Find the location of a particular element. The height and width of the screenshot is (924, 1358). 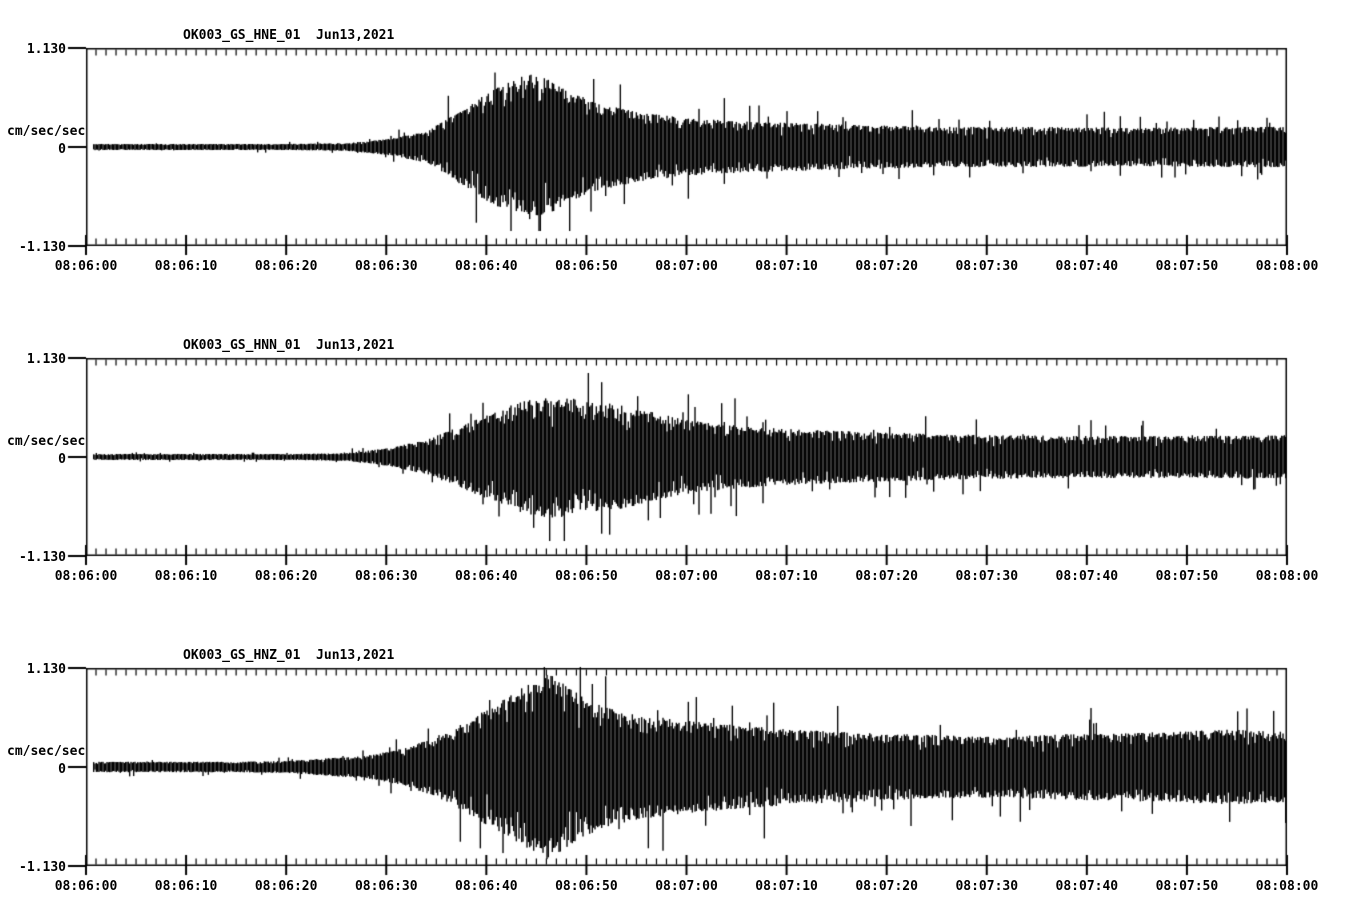

panel-title-hnn: OK003_GS_HNN_01 Jun13,2021 is located at coordinates (289, 345).